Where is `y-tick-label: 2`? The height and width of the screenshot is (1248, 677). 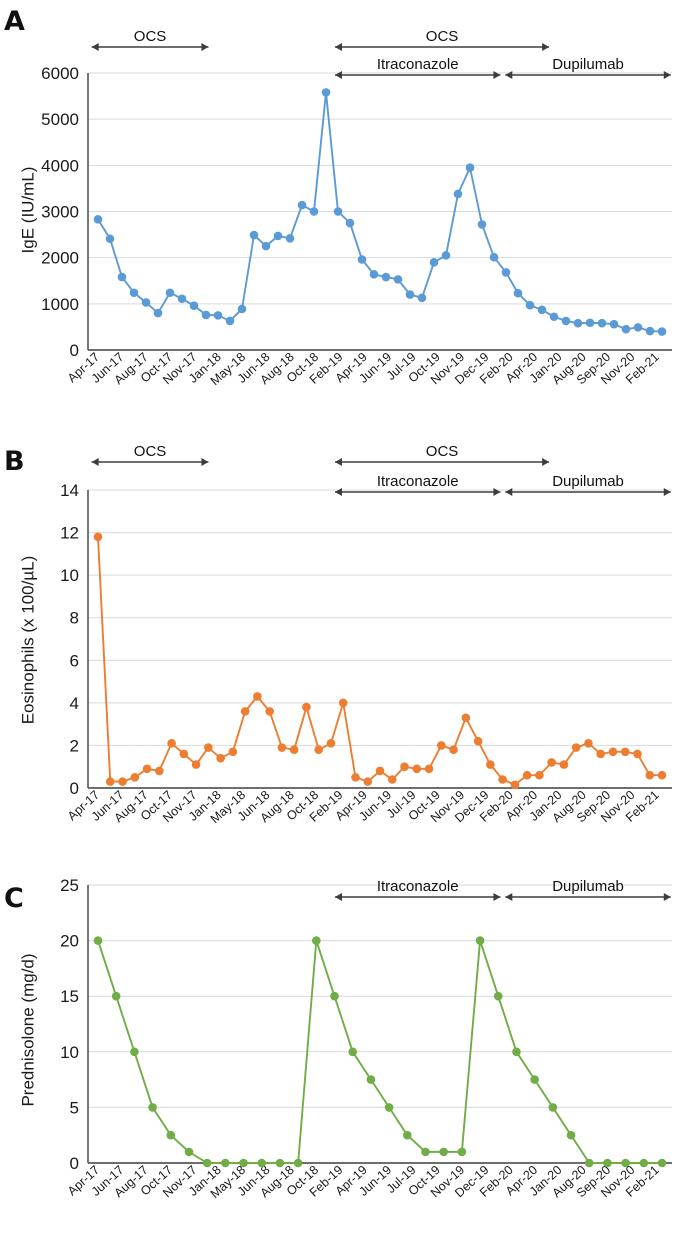
y-tick-label: 2 is located at coordinates (74, 745).